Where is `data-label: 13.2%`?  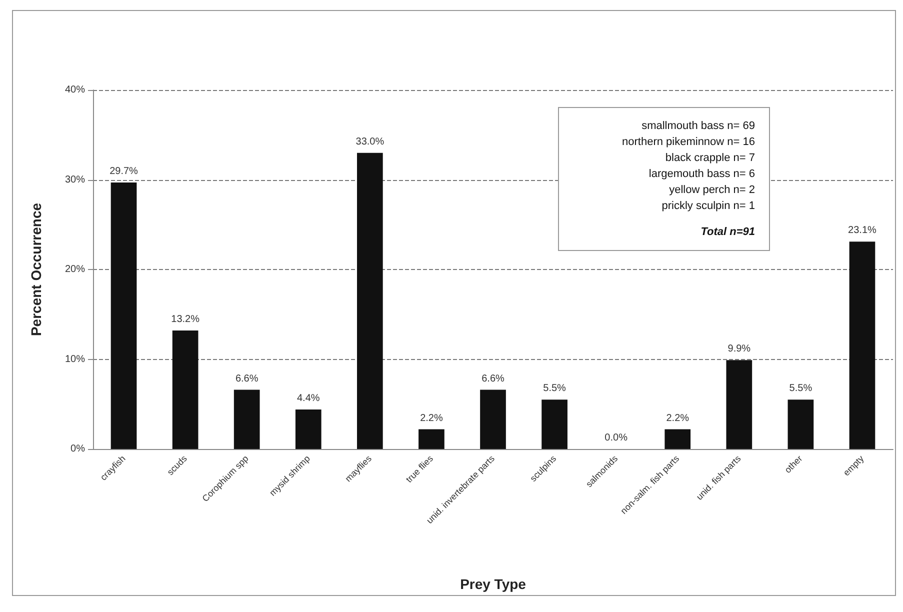
data-label: 13.2% is located at coordinates (185, 320).